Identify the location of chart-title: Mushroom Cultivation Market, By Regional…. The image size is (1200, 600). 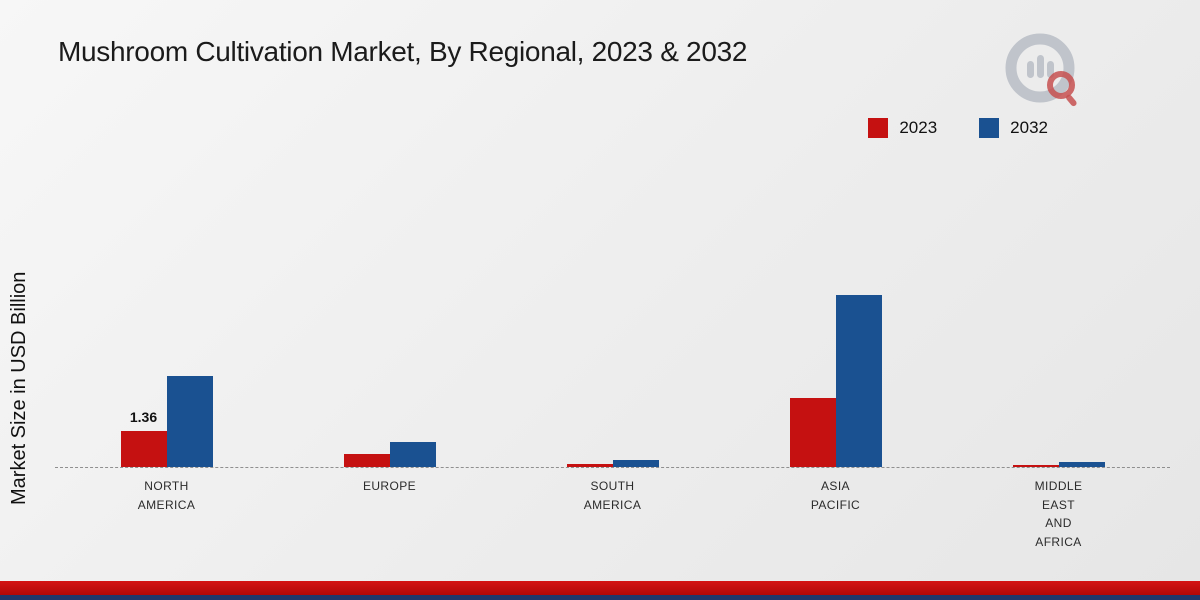
(403, 51).